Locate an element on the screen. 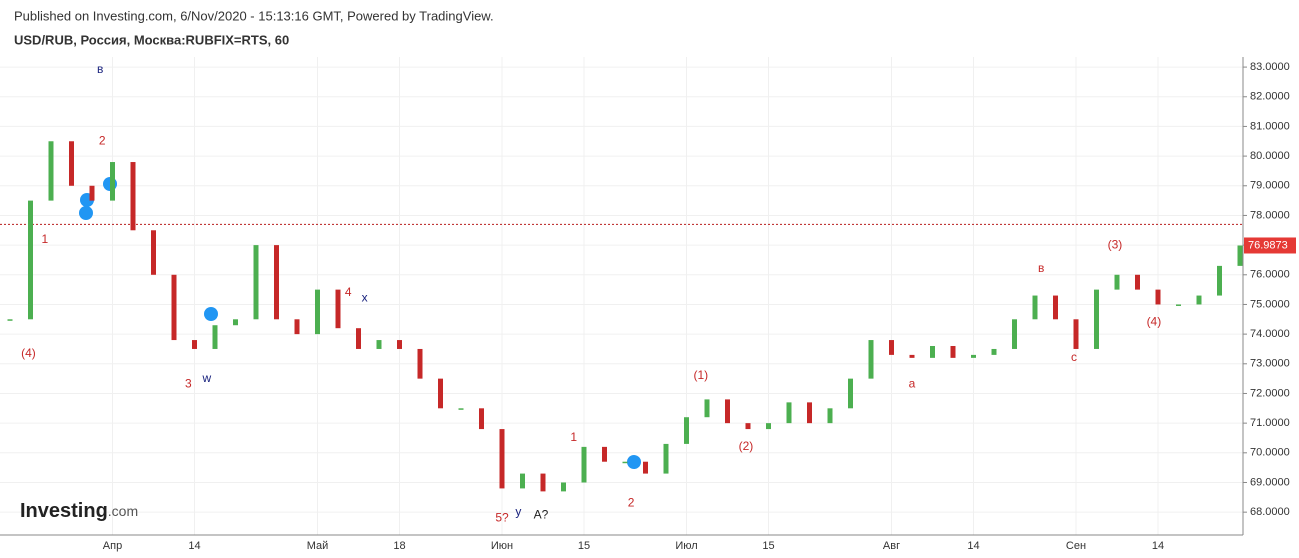 The height and width of the screenshot is (558, 1299). y-tick-label: 74.0000 is located at coordinates (1270, 334).